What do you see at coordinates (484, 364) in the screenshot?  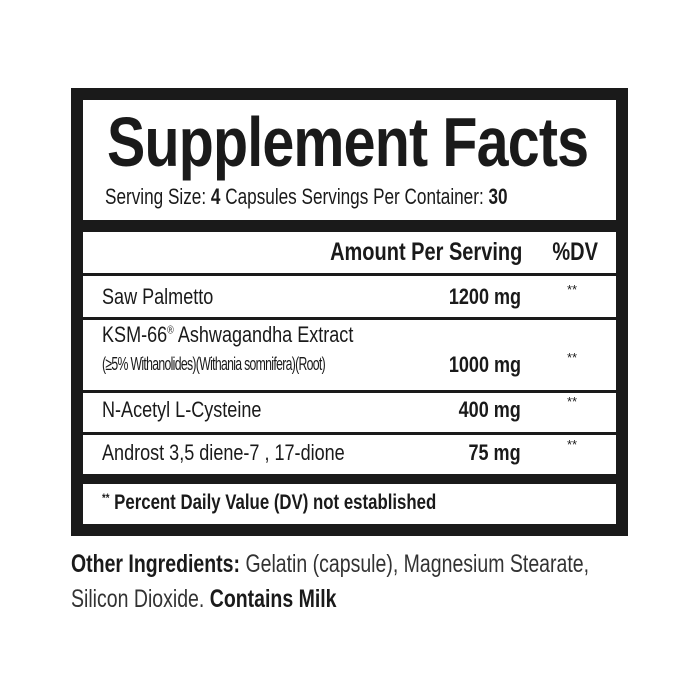 I see `ingredient-amount: 1000 mg` at bounding box center [484, 364].